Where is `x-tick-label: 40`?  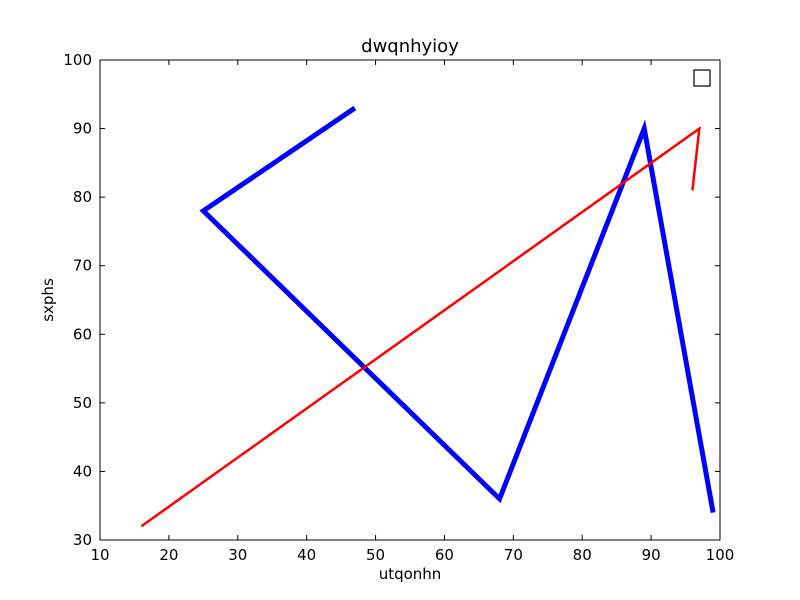 x-tick-label: 40 is located at coordinates (306, 555).